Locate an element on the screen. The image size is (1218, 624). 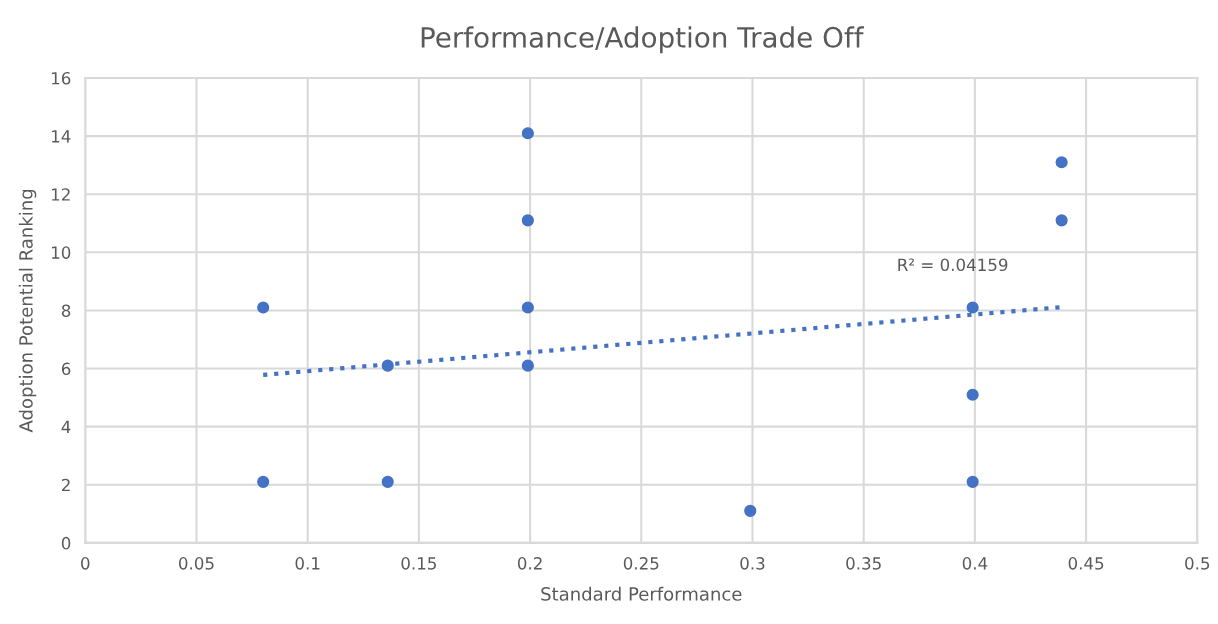
y-axis-title: Adoption Potential Ranking is located at coordinates (27, 311).